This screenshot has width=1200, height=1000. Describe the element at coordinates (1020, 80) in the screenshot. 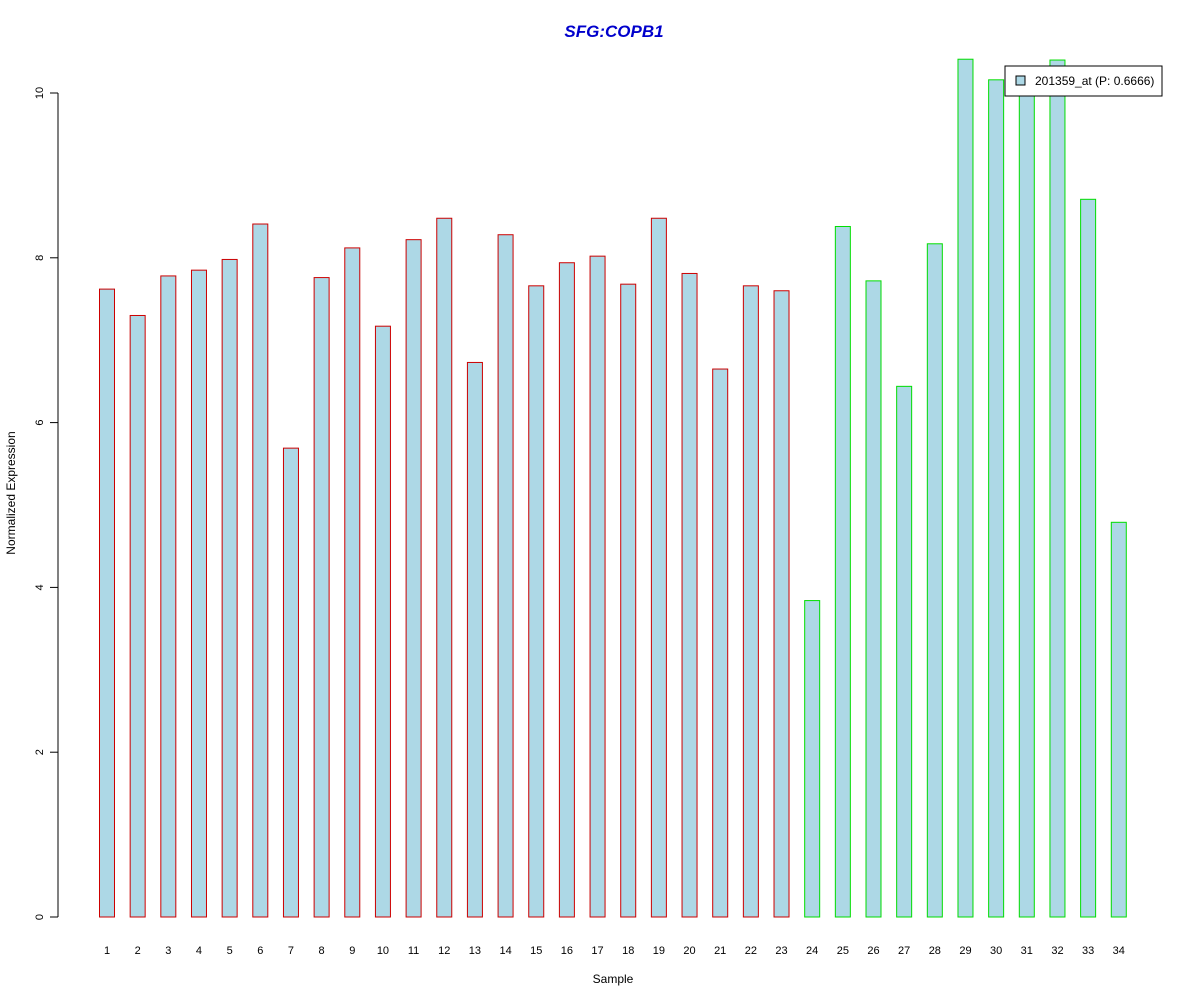

I see `legend-swatch` at that location.